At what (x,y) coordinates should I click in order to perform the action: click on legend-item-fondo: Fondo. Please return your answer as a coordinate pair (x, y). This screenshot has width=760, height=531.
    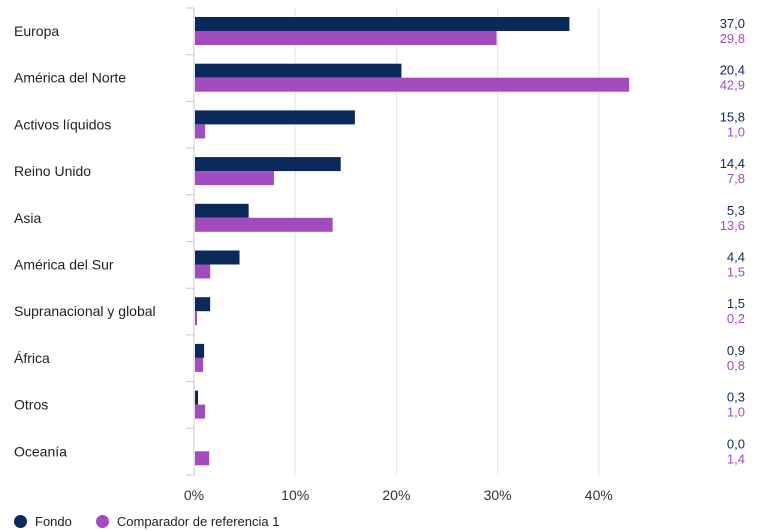
    Looking at the image, I should click on (43, 521).